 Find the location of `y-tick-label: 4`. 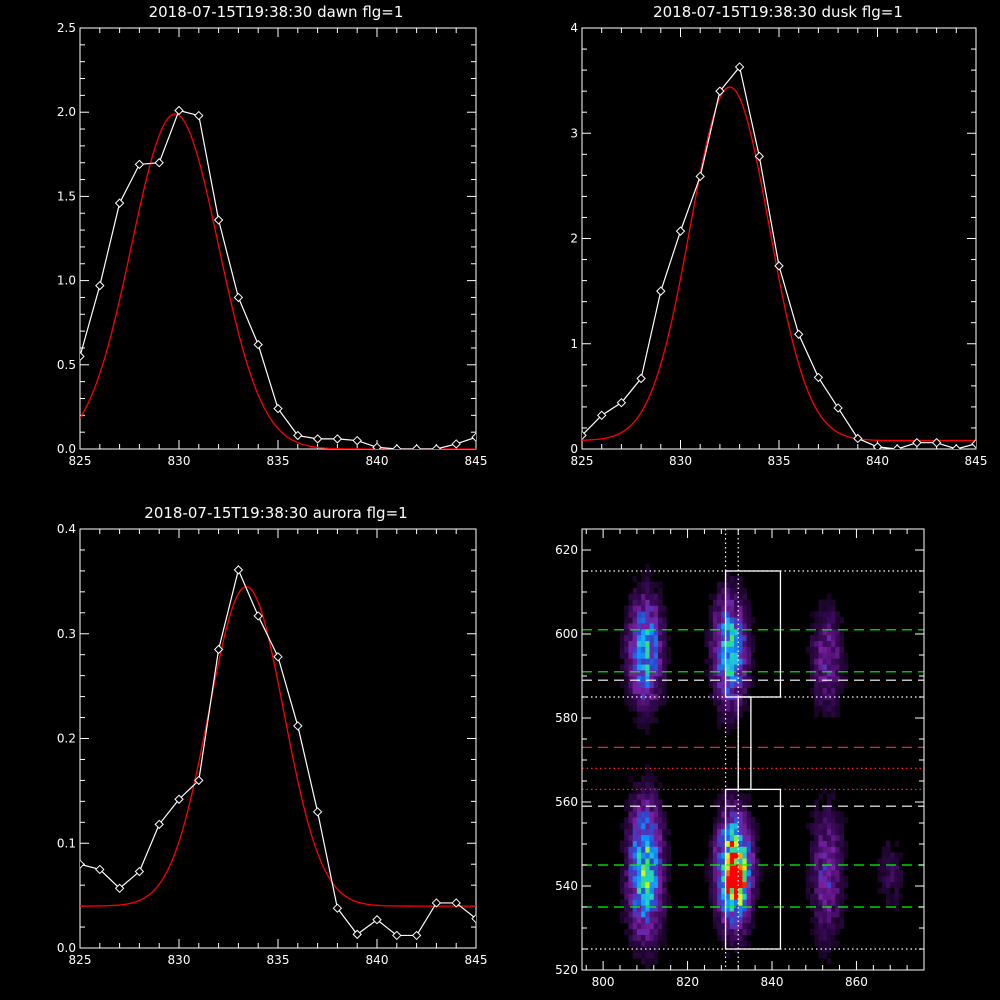

y-tick-label: 4 is located at coordinates (574, 28).